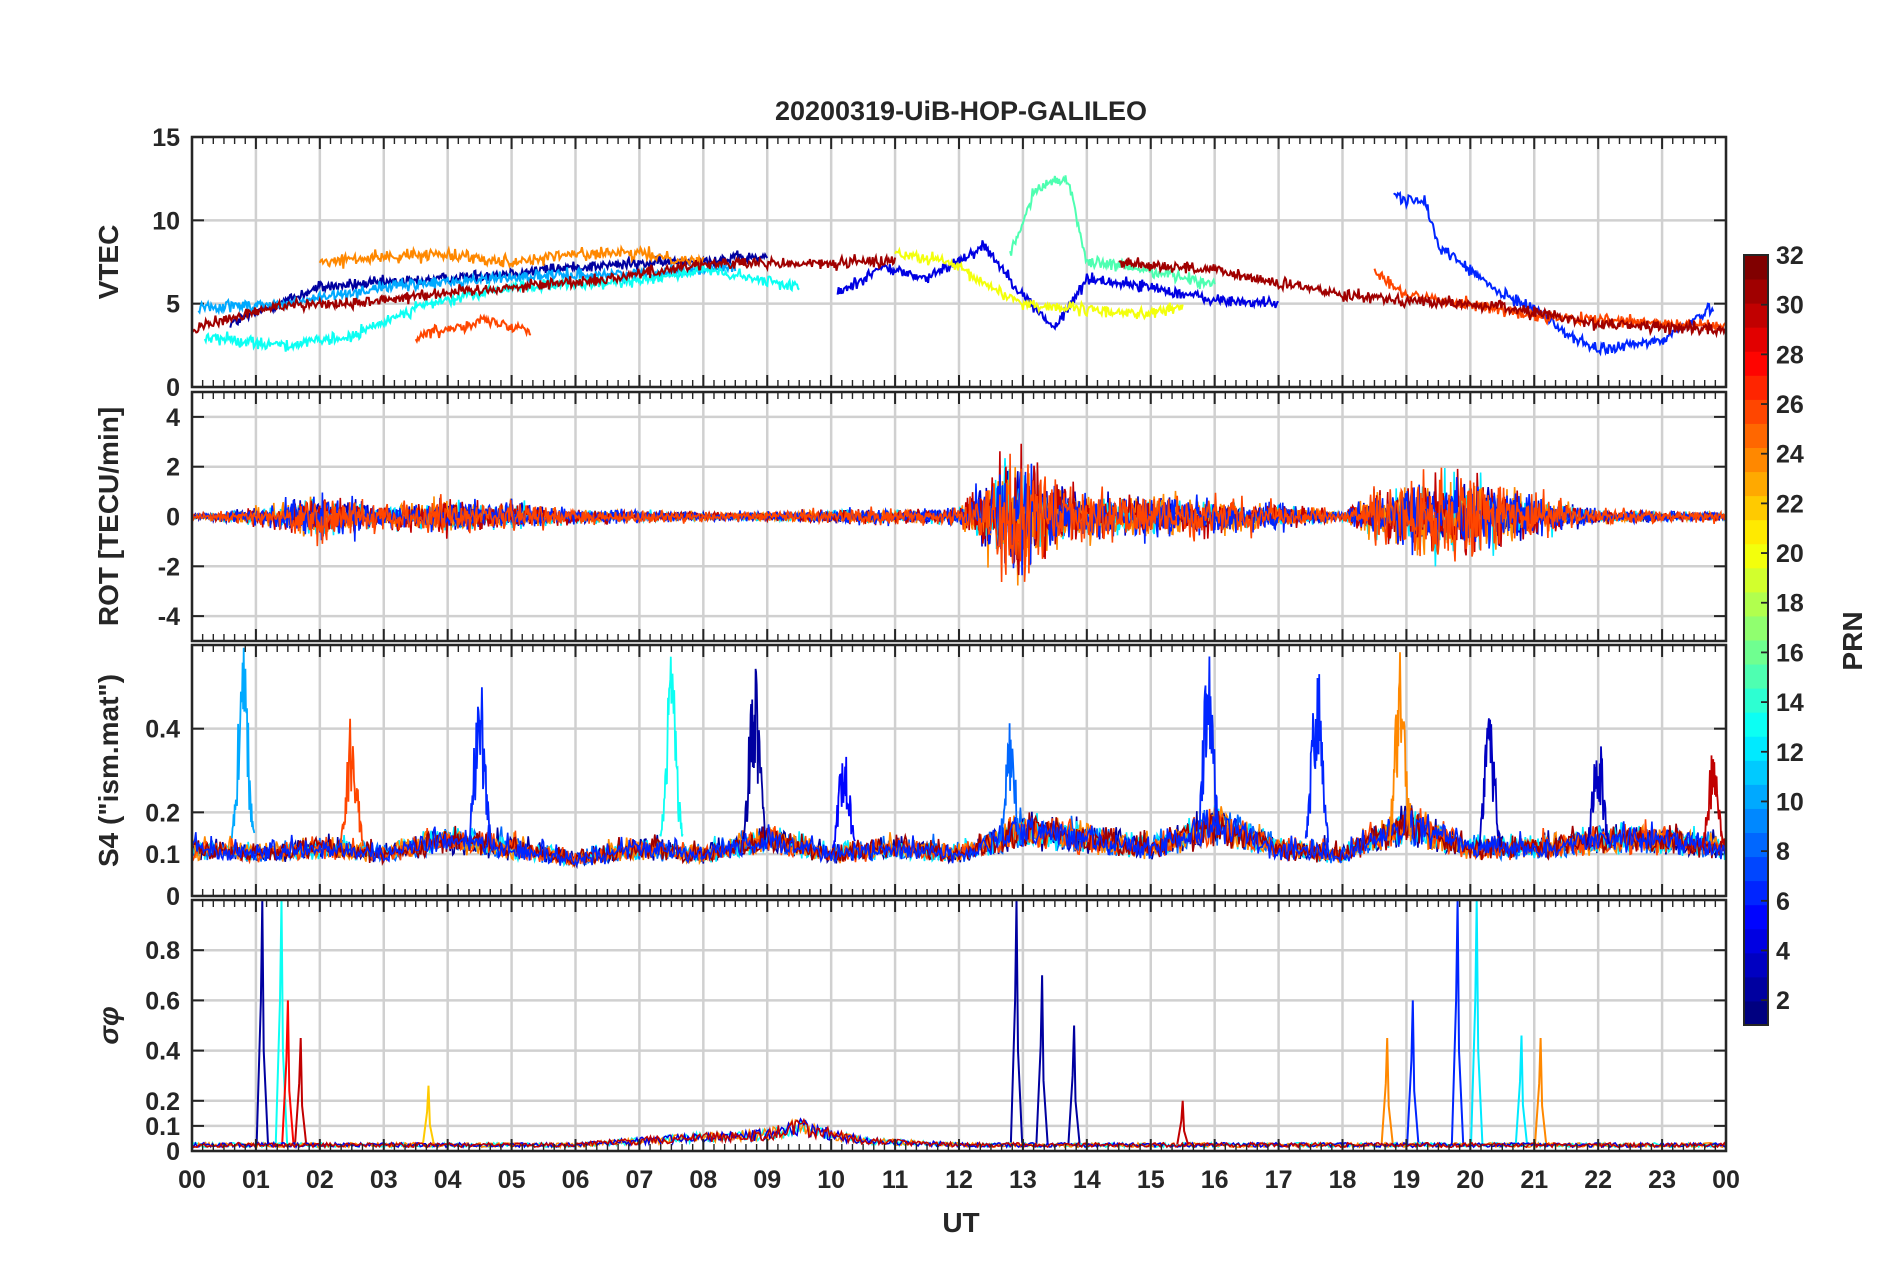 Image resolution: width=1902 pixels, height=1277 pixels. What do you see at coordinates (173, 305) in the screenshot?
I see `y-tick-label: 5` at bounding box center [173, 305].